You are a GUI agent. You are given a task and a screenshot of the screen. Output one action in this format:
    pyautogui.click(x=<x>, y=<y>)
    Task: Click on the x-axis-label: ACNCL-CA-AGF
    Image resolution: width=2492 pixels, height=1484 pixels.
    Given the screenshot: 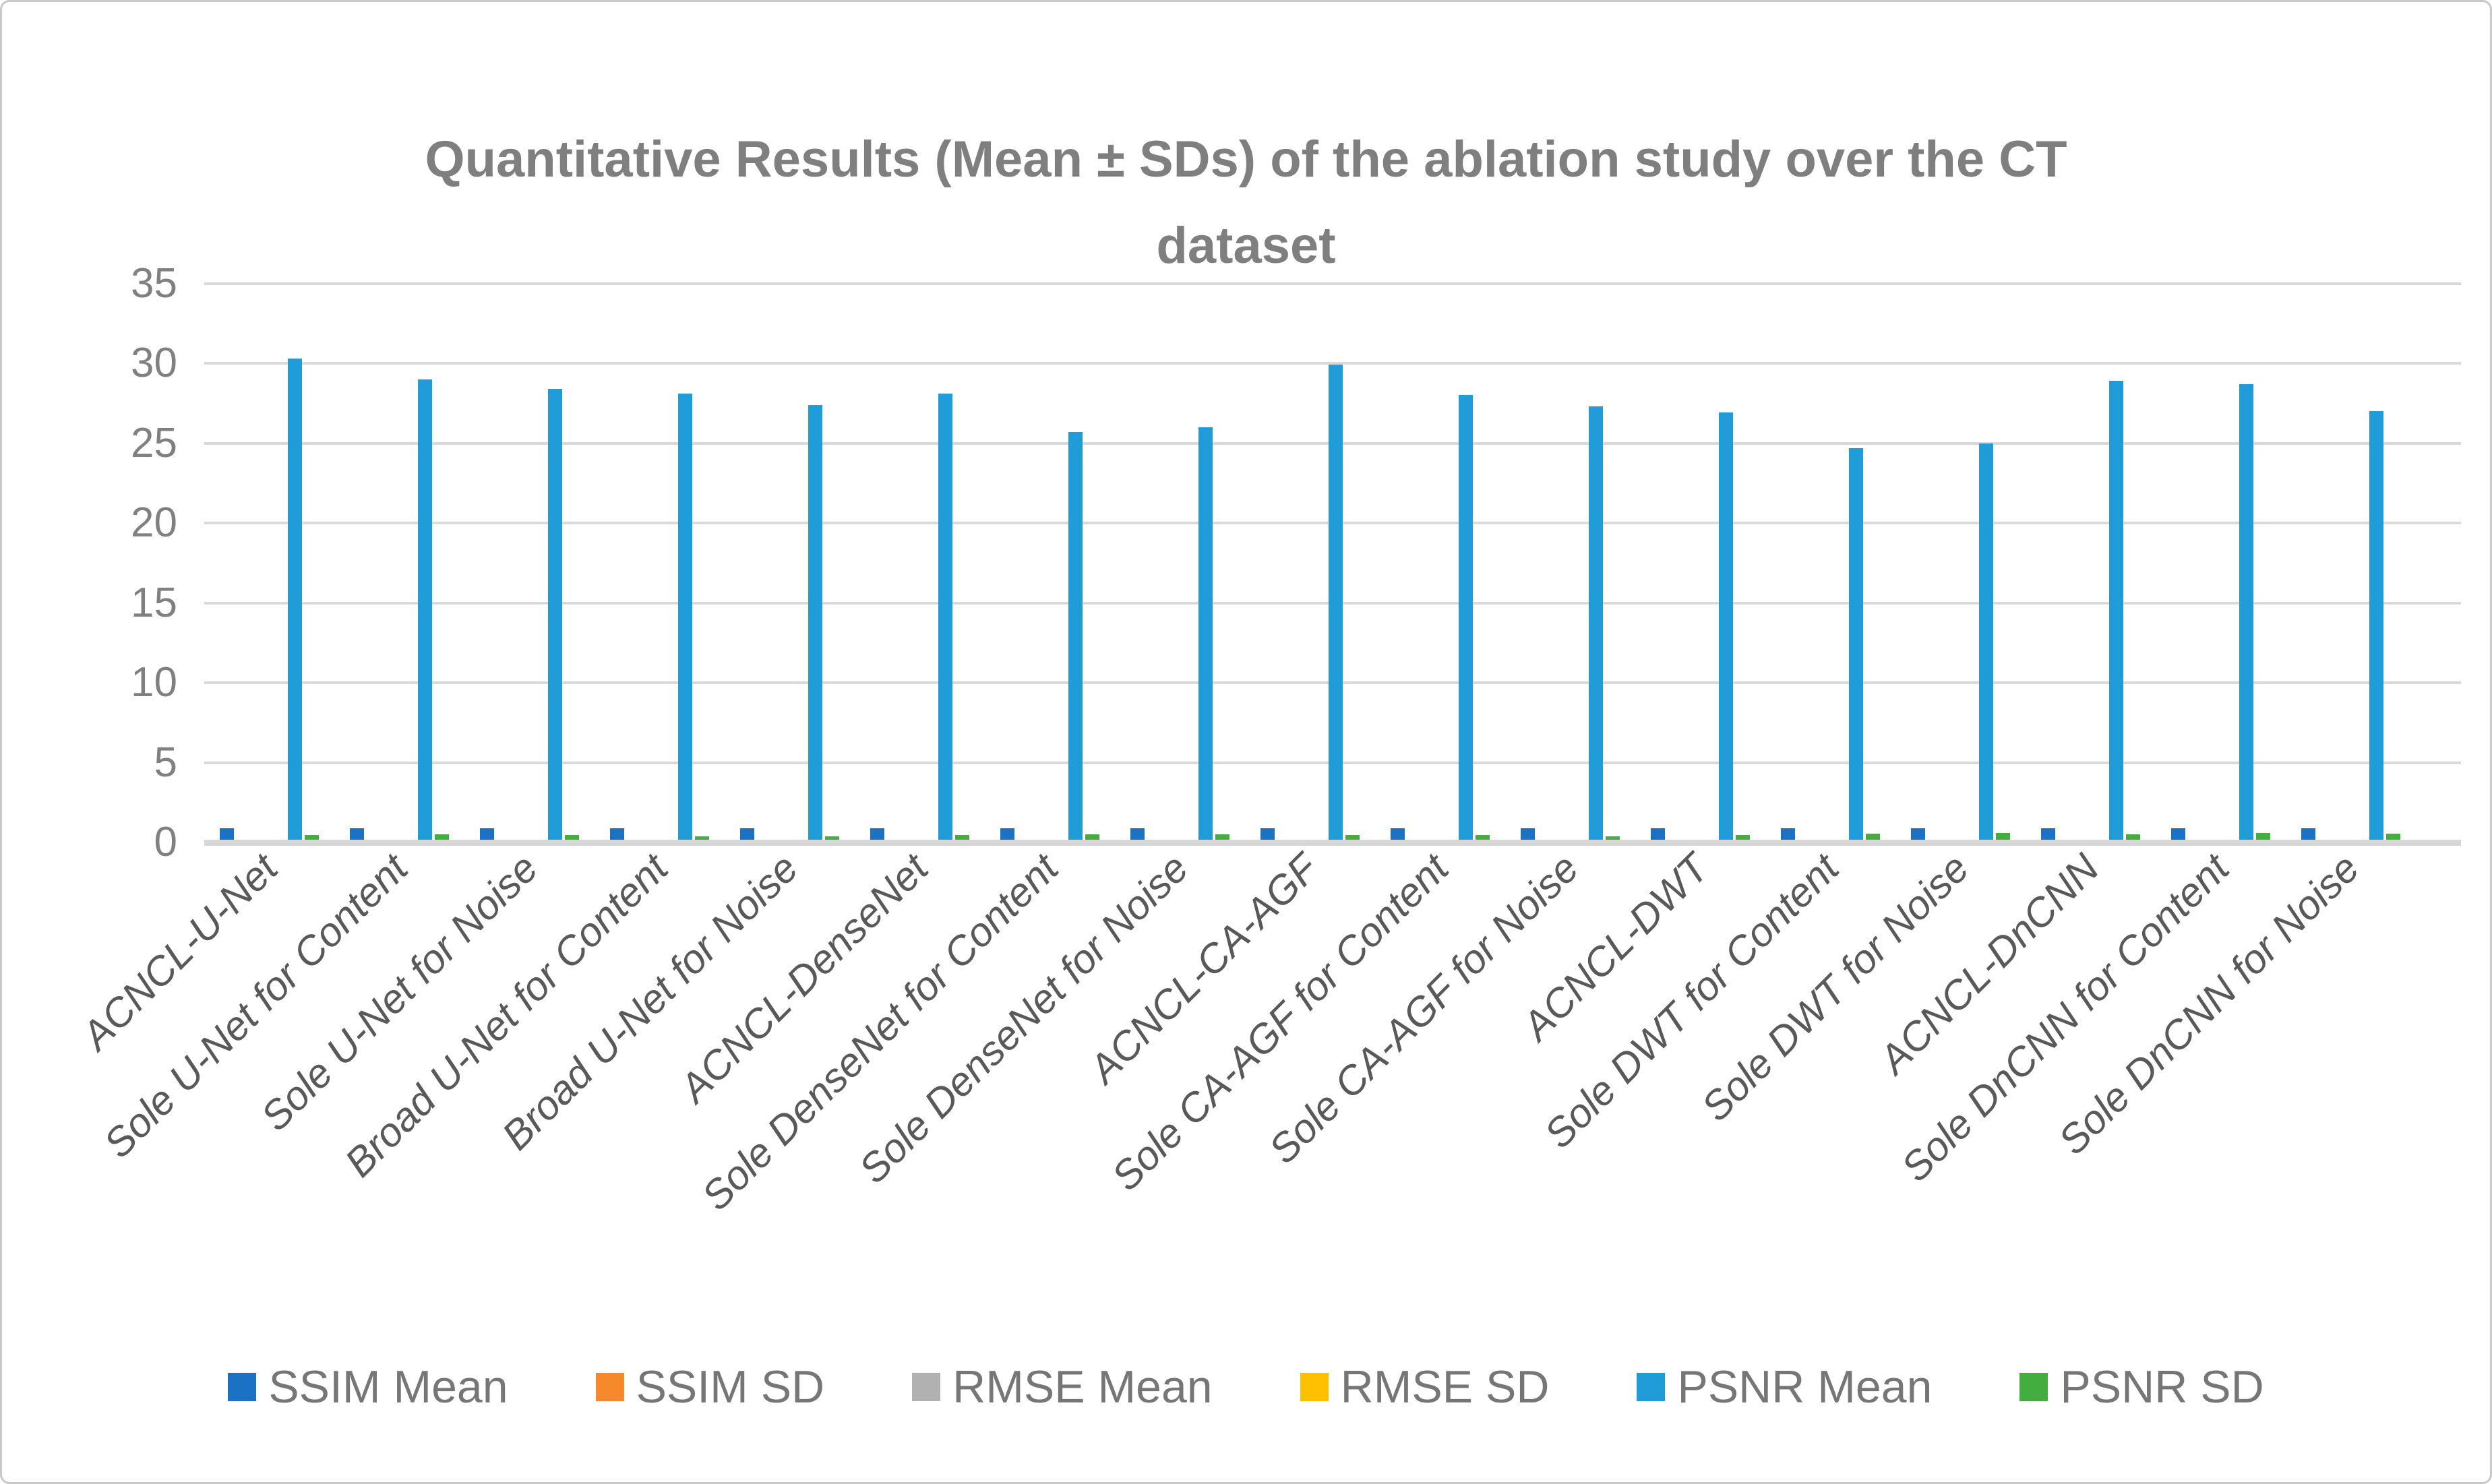 What is the action you would take?
    pyautogui.click(x=1204, y=968)
    